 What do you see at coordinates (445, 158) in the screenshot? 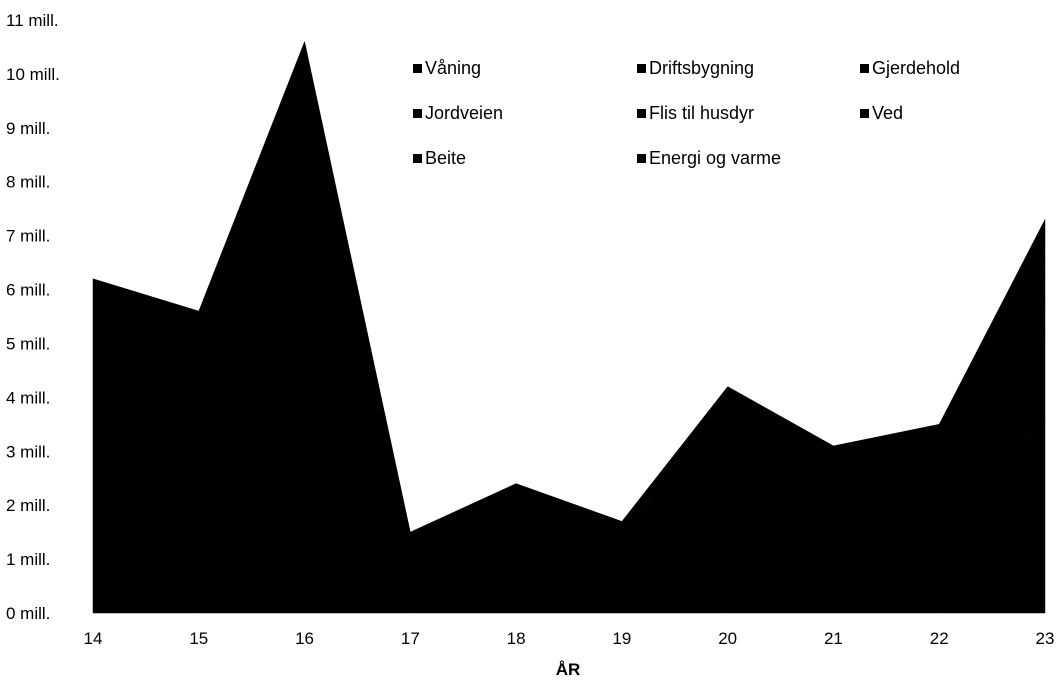
I see `legend-entry-beite: Beite` at bounding box center [445, 158].